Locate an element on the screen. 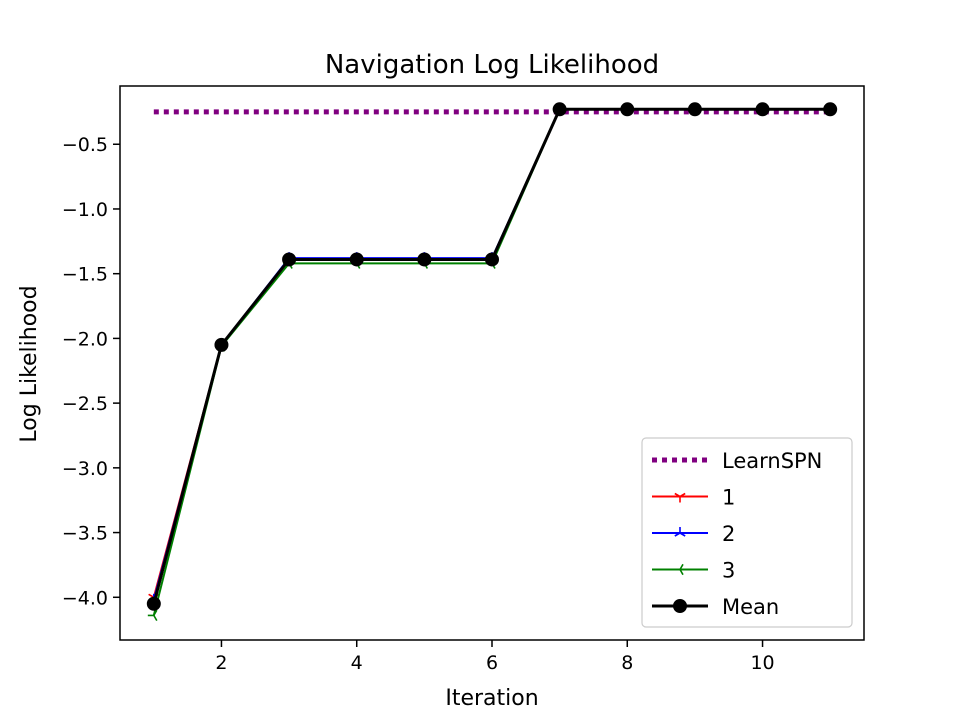 The height and width of the screenshot is (720, 960). y-tick-label: −1.5 is located at coordinates (85, 275).